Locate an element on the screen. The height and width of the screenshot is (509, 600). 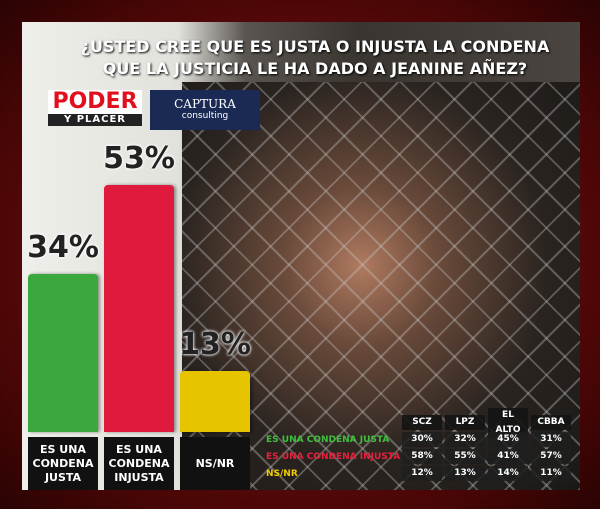
value-label: 34% is located at coordinates (63, 247).